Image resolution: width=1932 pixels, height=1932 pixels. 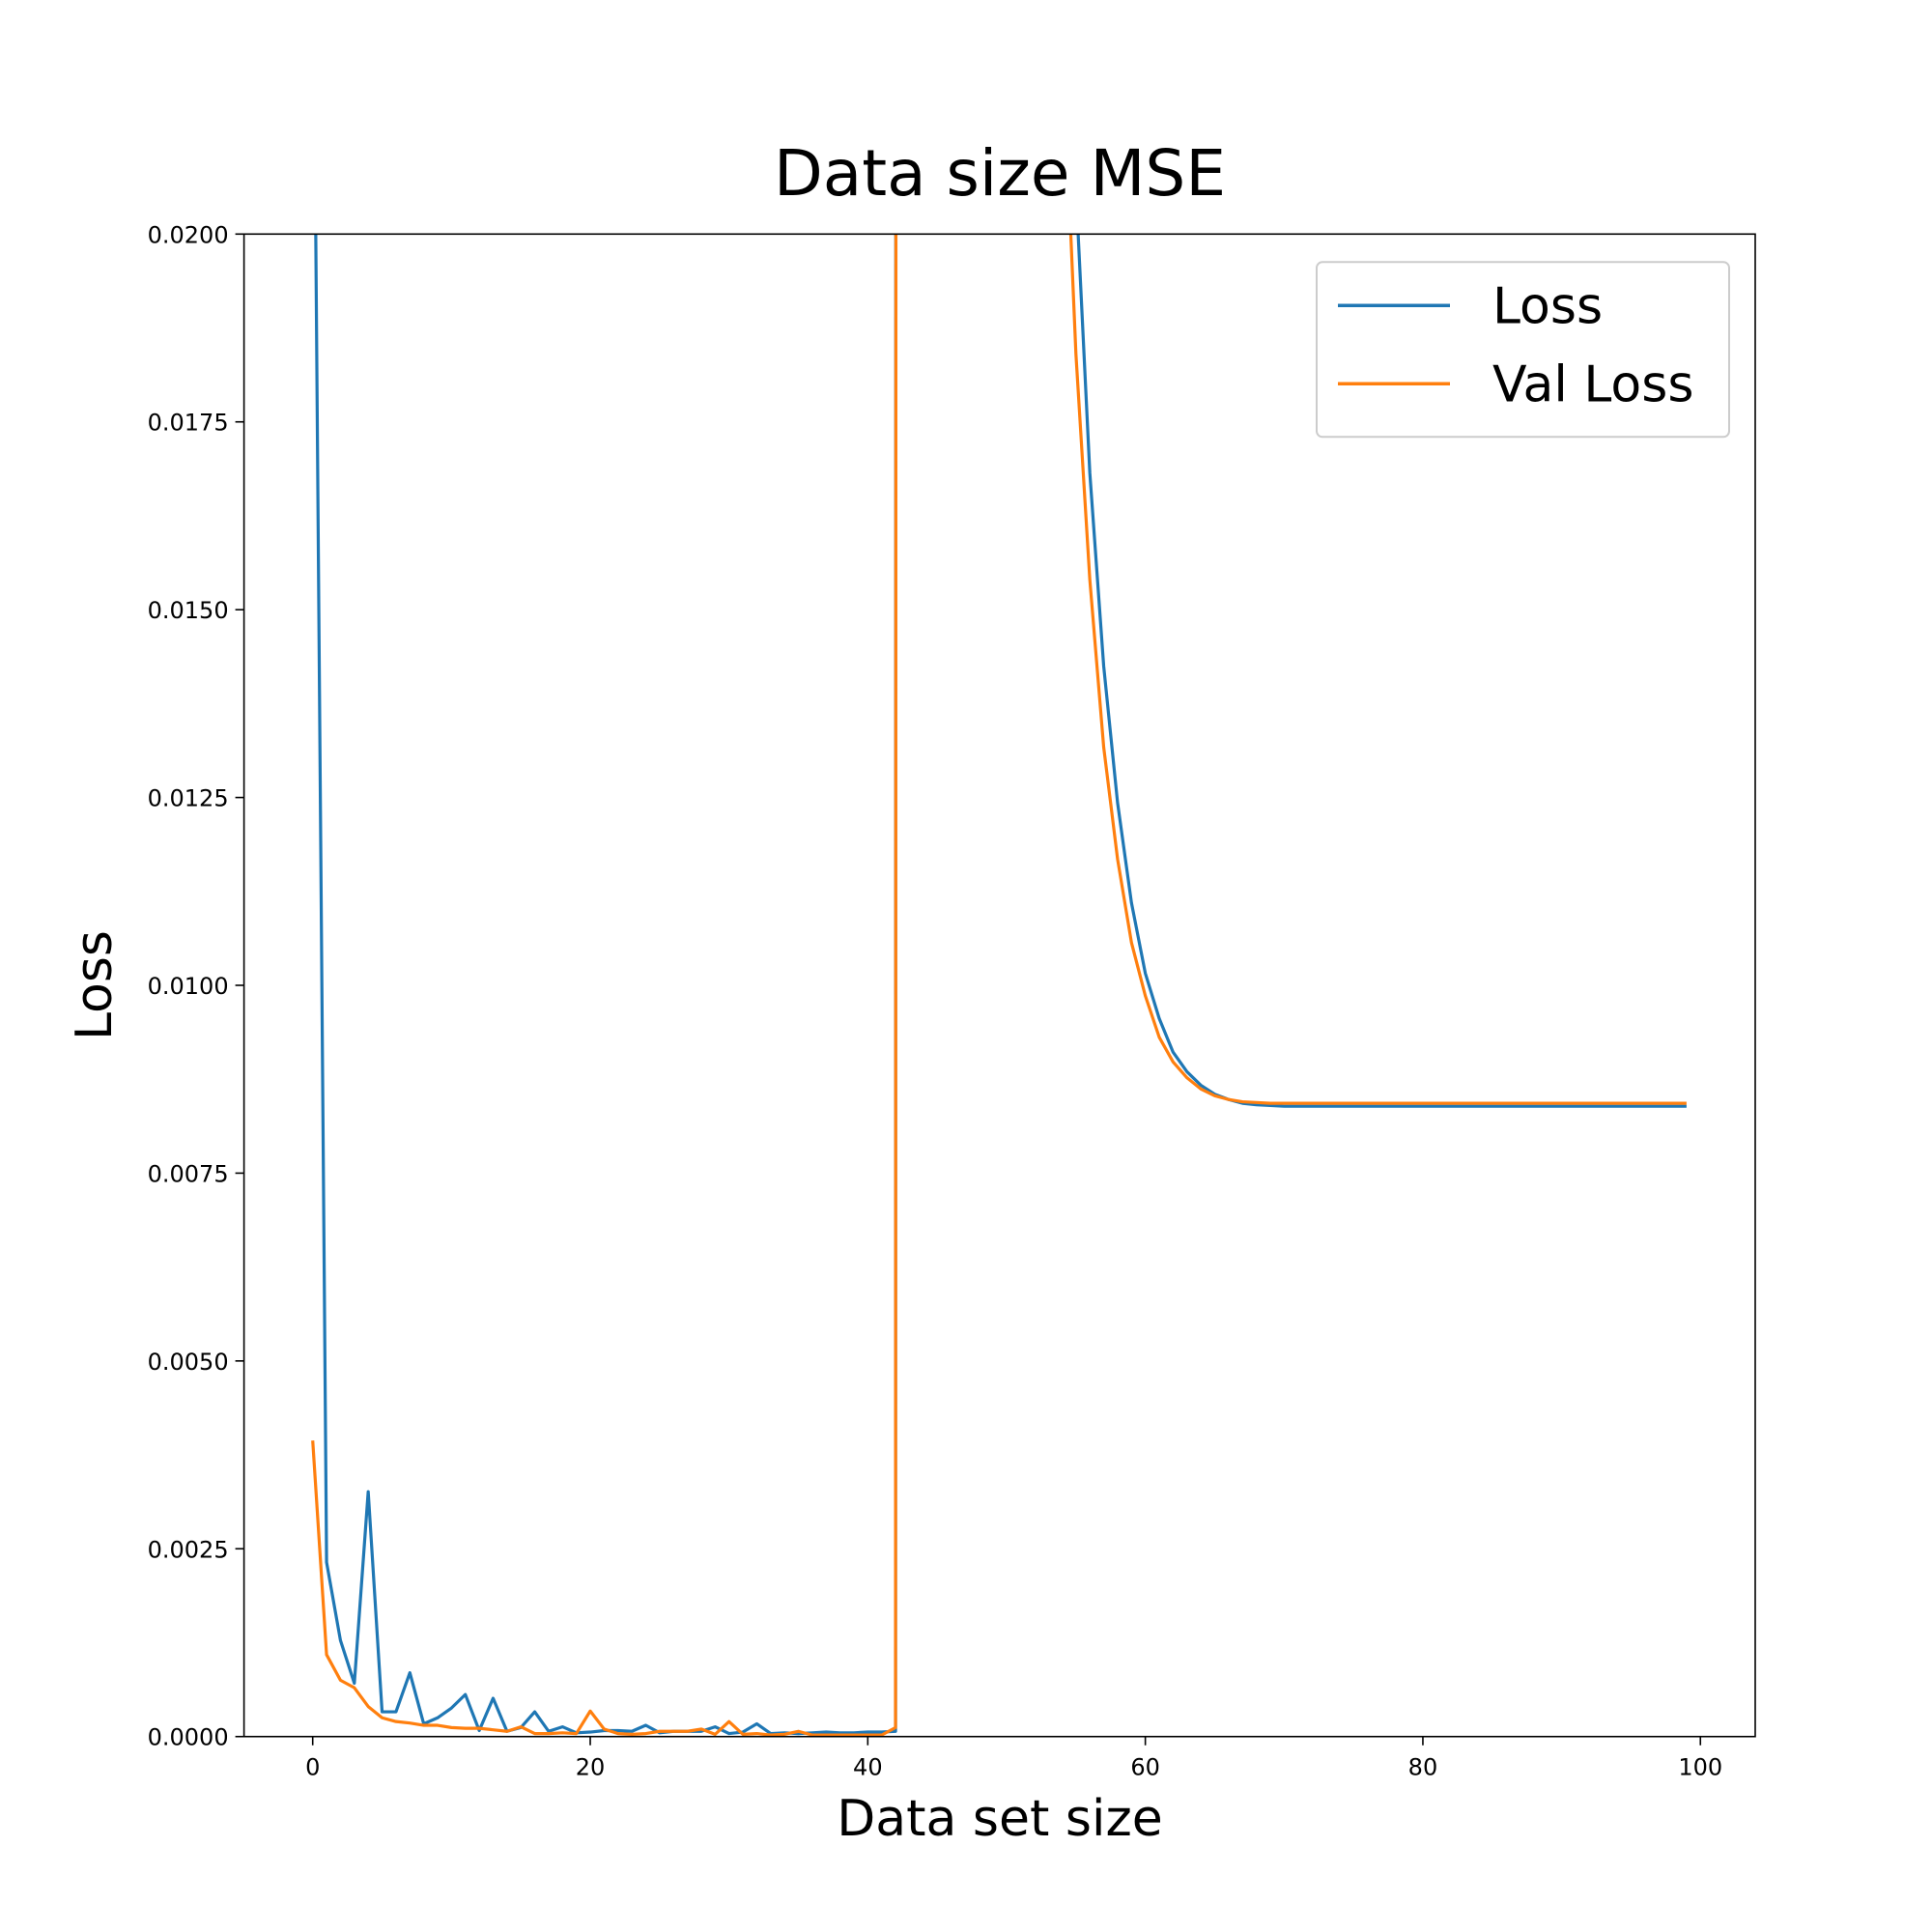 What do you see at coordinates (1423, 1767) in the screenshot?
I see `x-tick-label: 80` at bounding box center [1423, 1767].